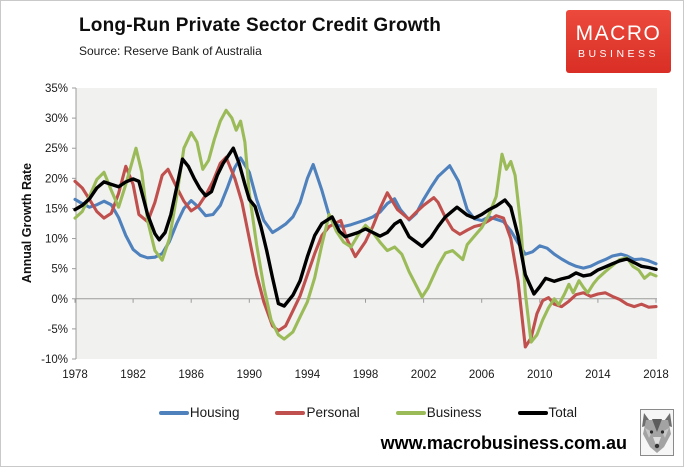 The width and height of the screenshot is (684, 467). Describe the element at coordinates (657, 432) in the screenshot. I see `wolf-logo-icon` at that location.